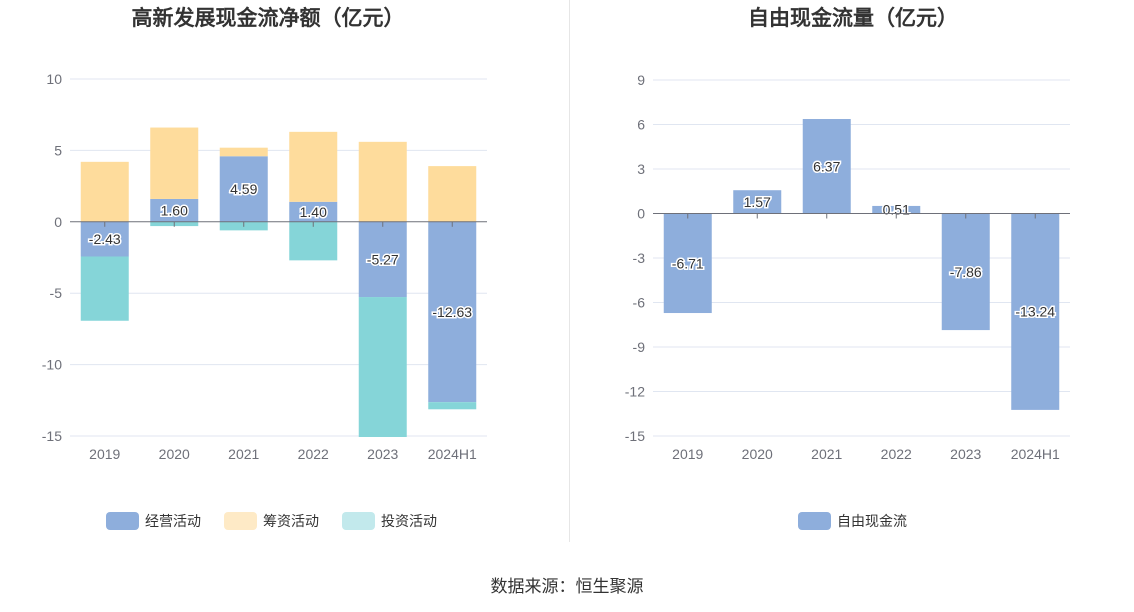 The height and width of the screenshot is (612, 1134). What do you see at coordinates (639, 258) in the screenshot?
I see `right-y-tick-label: -3` at bounding box center [639, 258].